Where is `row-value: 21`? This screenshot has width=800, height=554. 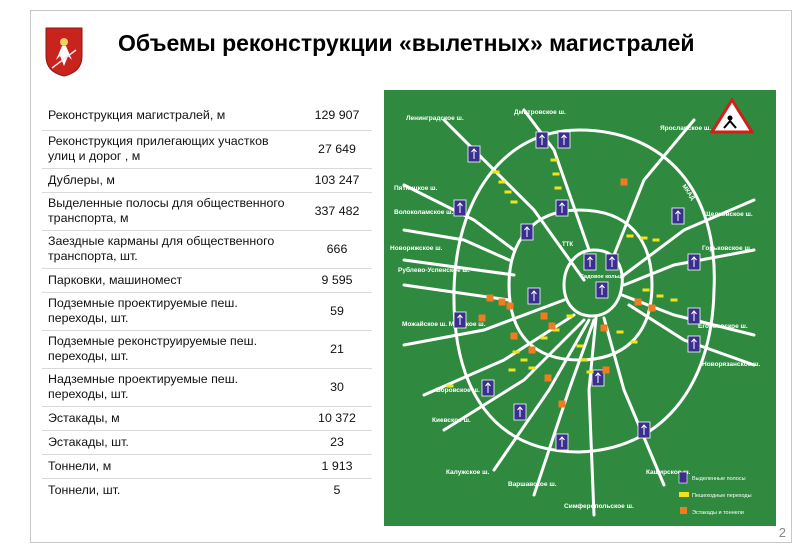 row-value: 21 is located at coordinates (337, 348).